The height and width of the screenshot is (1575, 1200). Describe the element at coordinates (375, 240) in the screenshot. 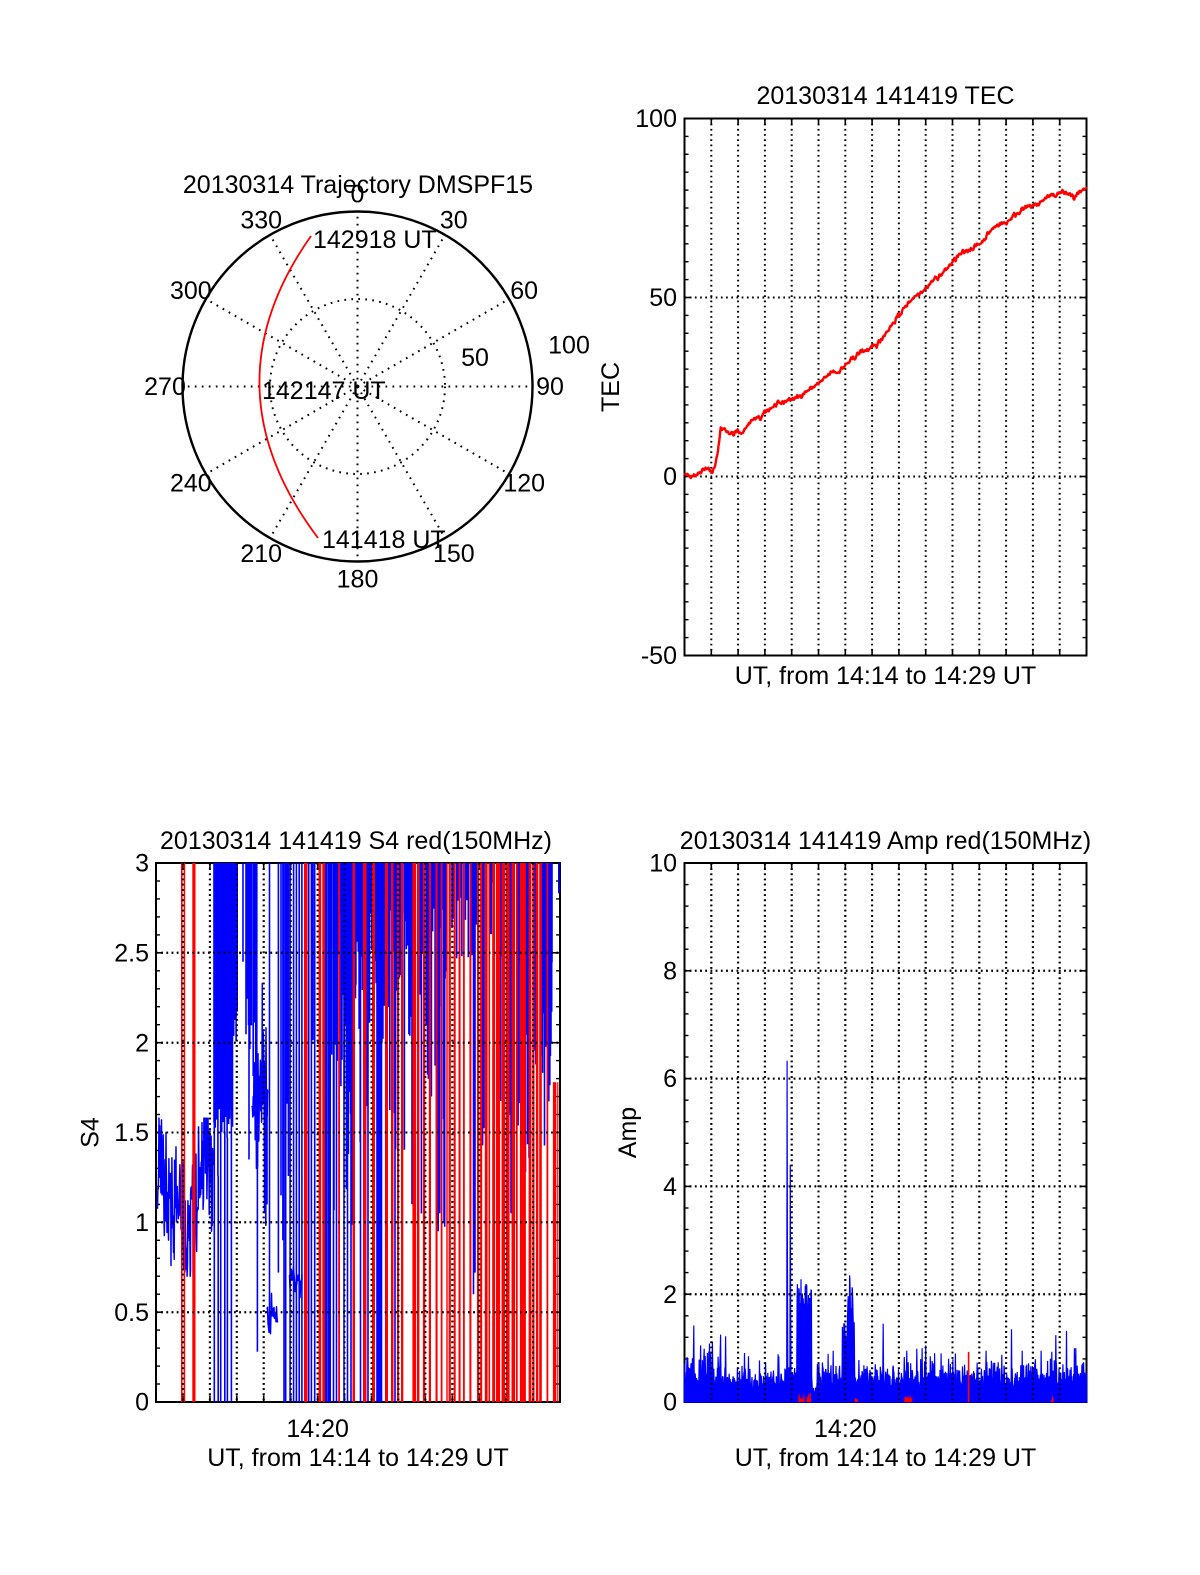

I see `svg-text: 142918 UT` at that location.